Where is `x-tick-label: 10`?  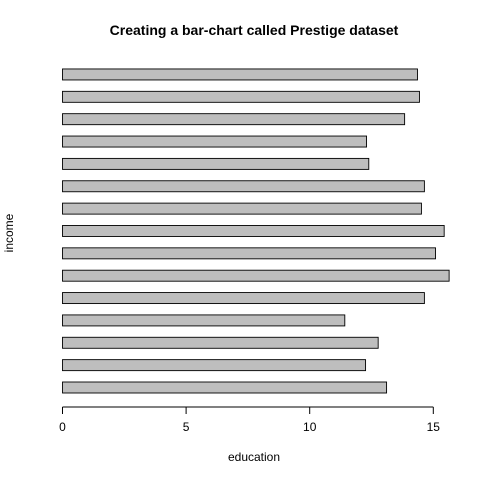 x-tick-label: 10 is located at coordinates (310, 427).